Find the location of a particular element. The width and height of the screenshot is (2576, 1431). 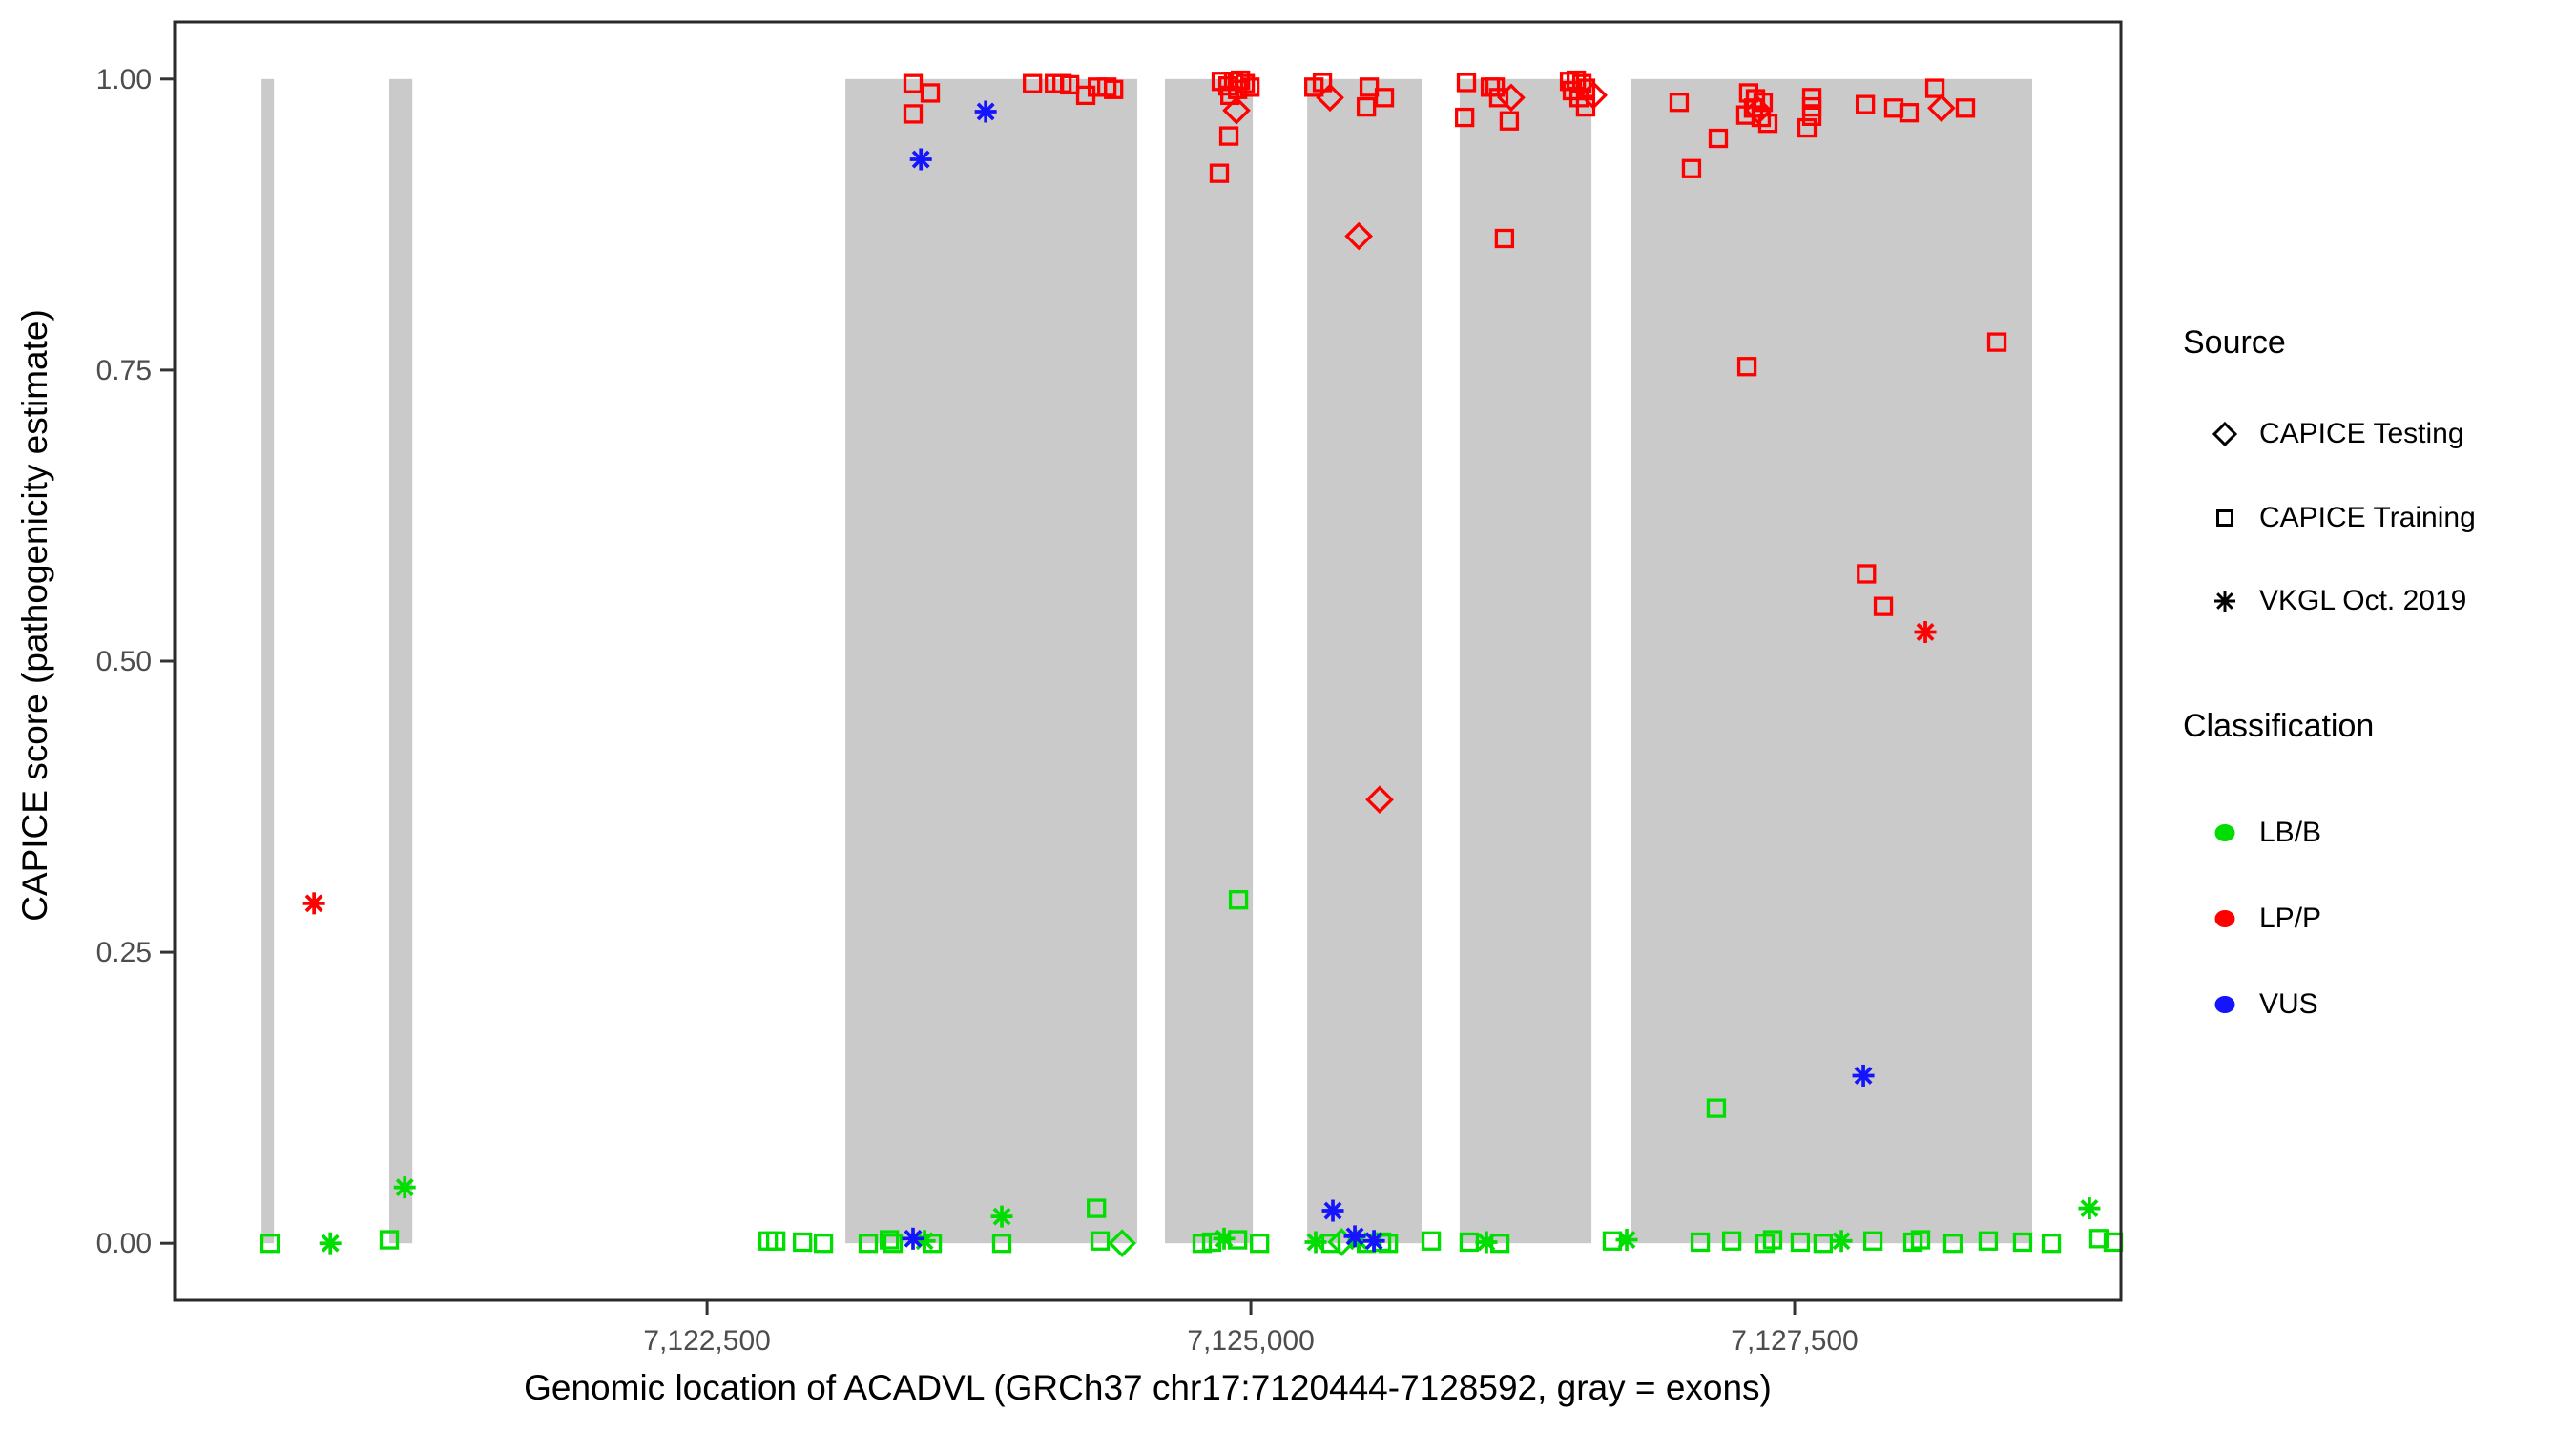

y-axis-title: CAPICE score (pathogenicity estimate) is located at coordinates (34, 615).